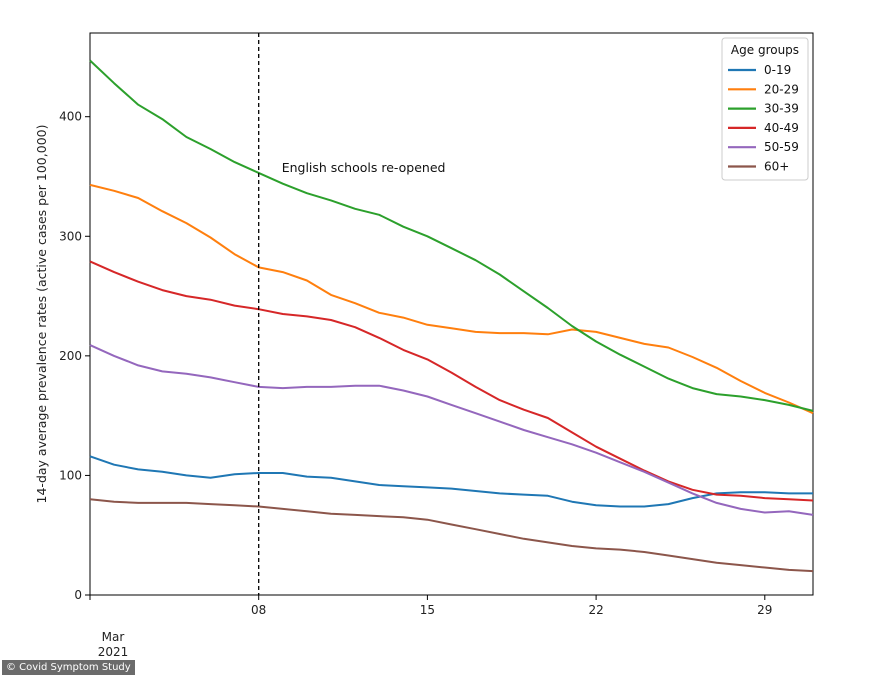  I want to click on y-tick-label-200: 200, so click(70, 356).